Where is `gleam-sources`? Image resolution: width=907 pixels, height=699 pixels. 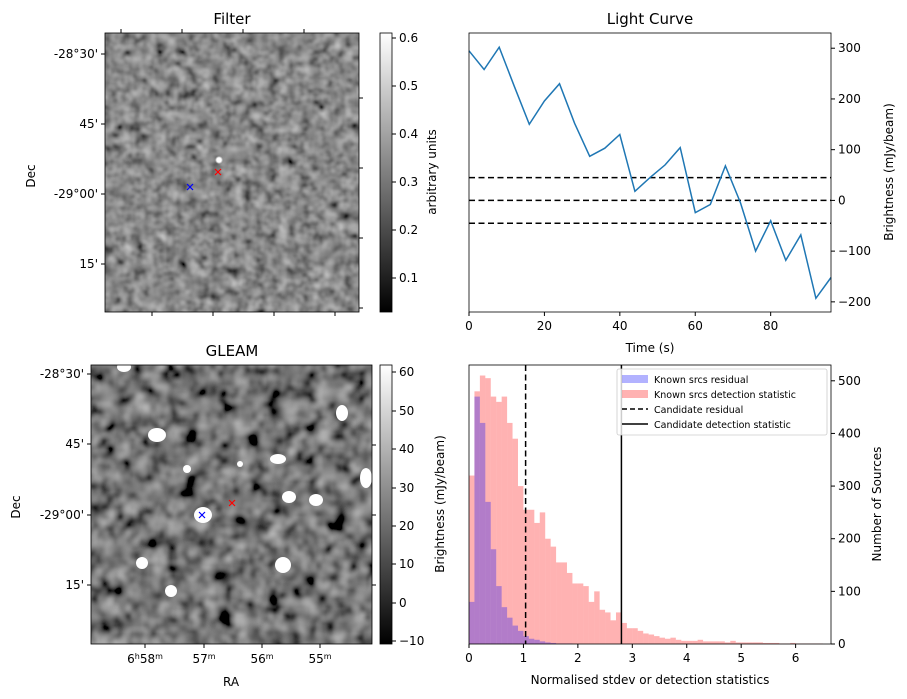 gleam-sources is located at coordinates (244, 479).